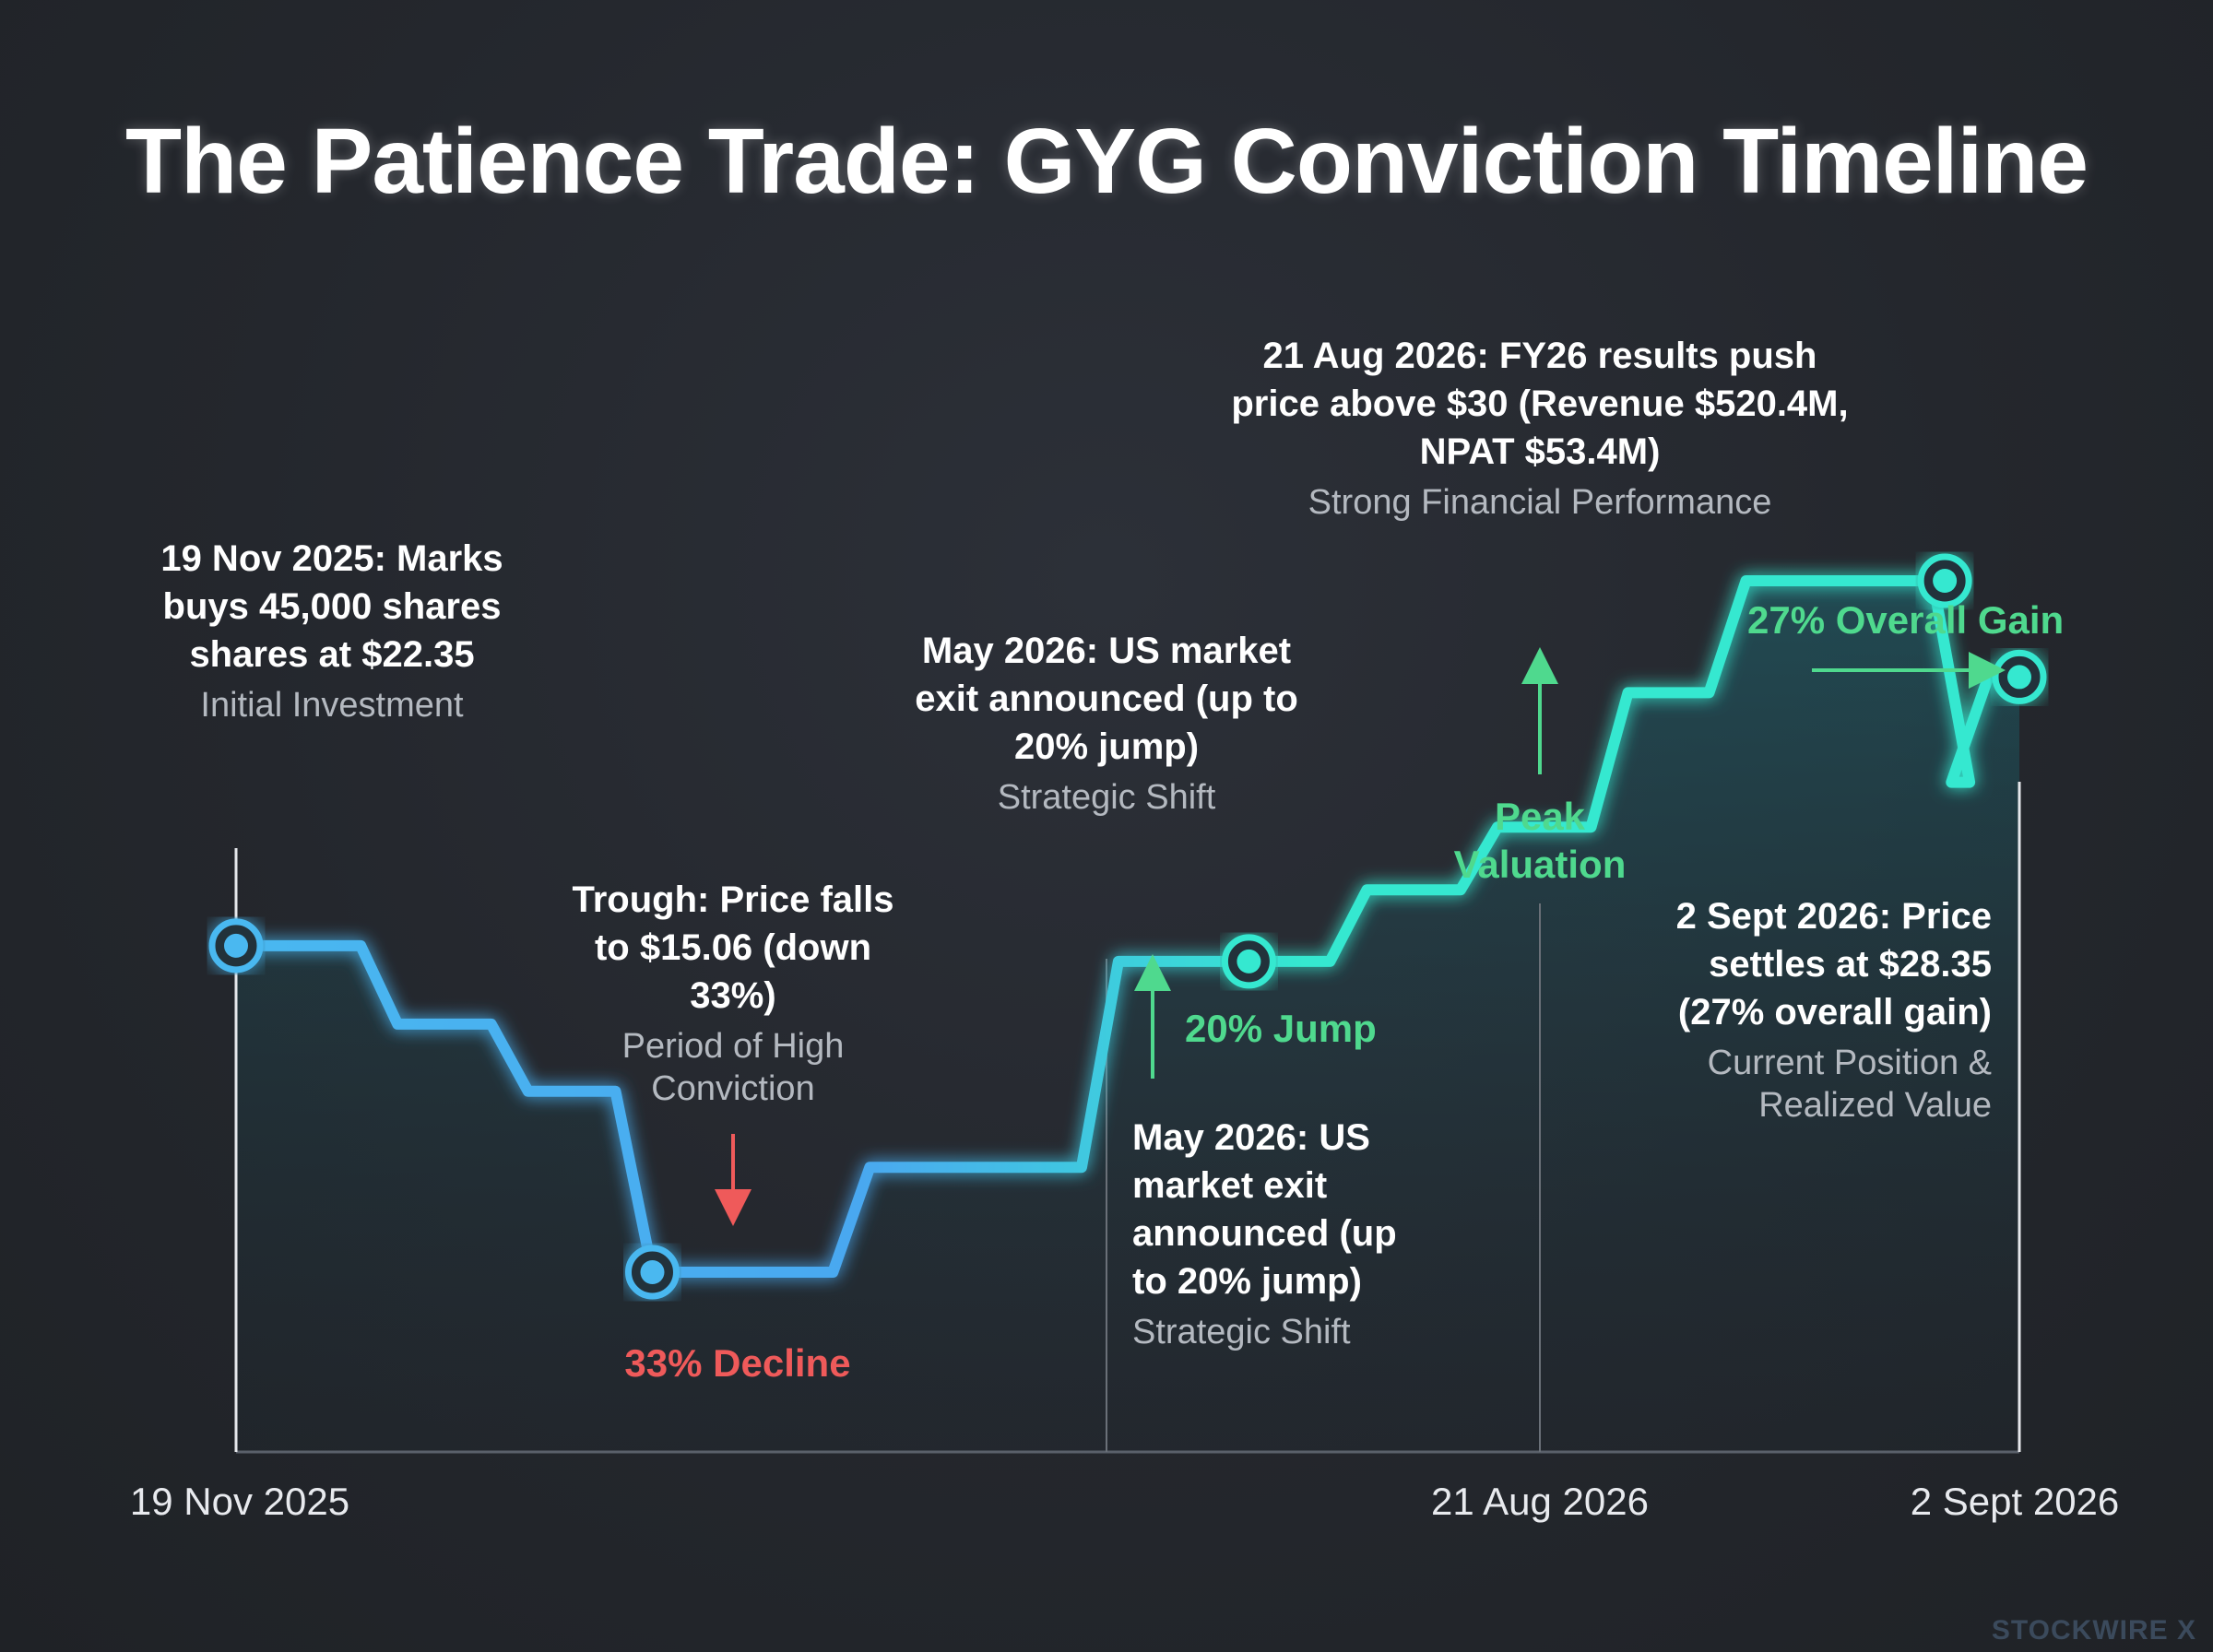  What do you see at coordinates (1849, 1084) in the screenshot?
I see `annotation-end-sub: Current Position & Realized Value` at bounding box center [1849, 1084].